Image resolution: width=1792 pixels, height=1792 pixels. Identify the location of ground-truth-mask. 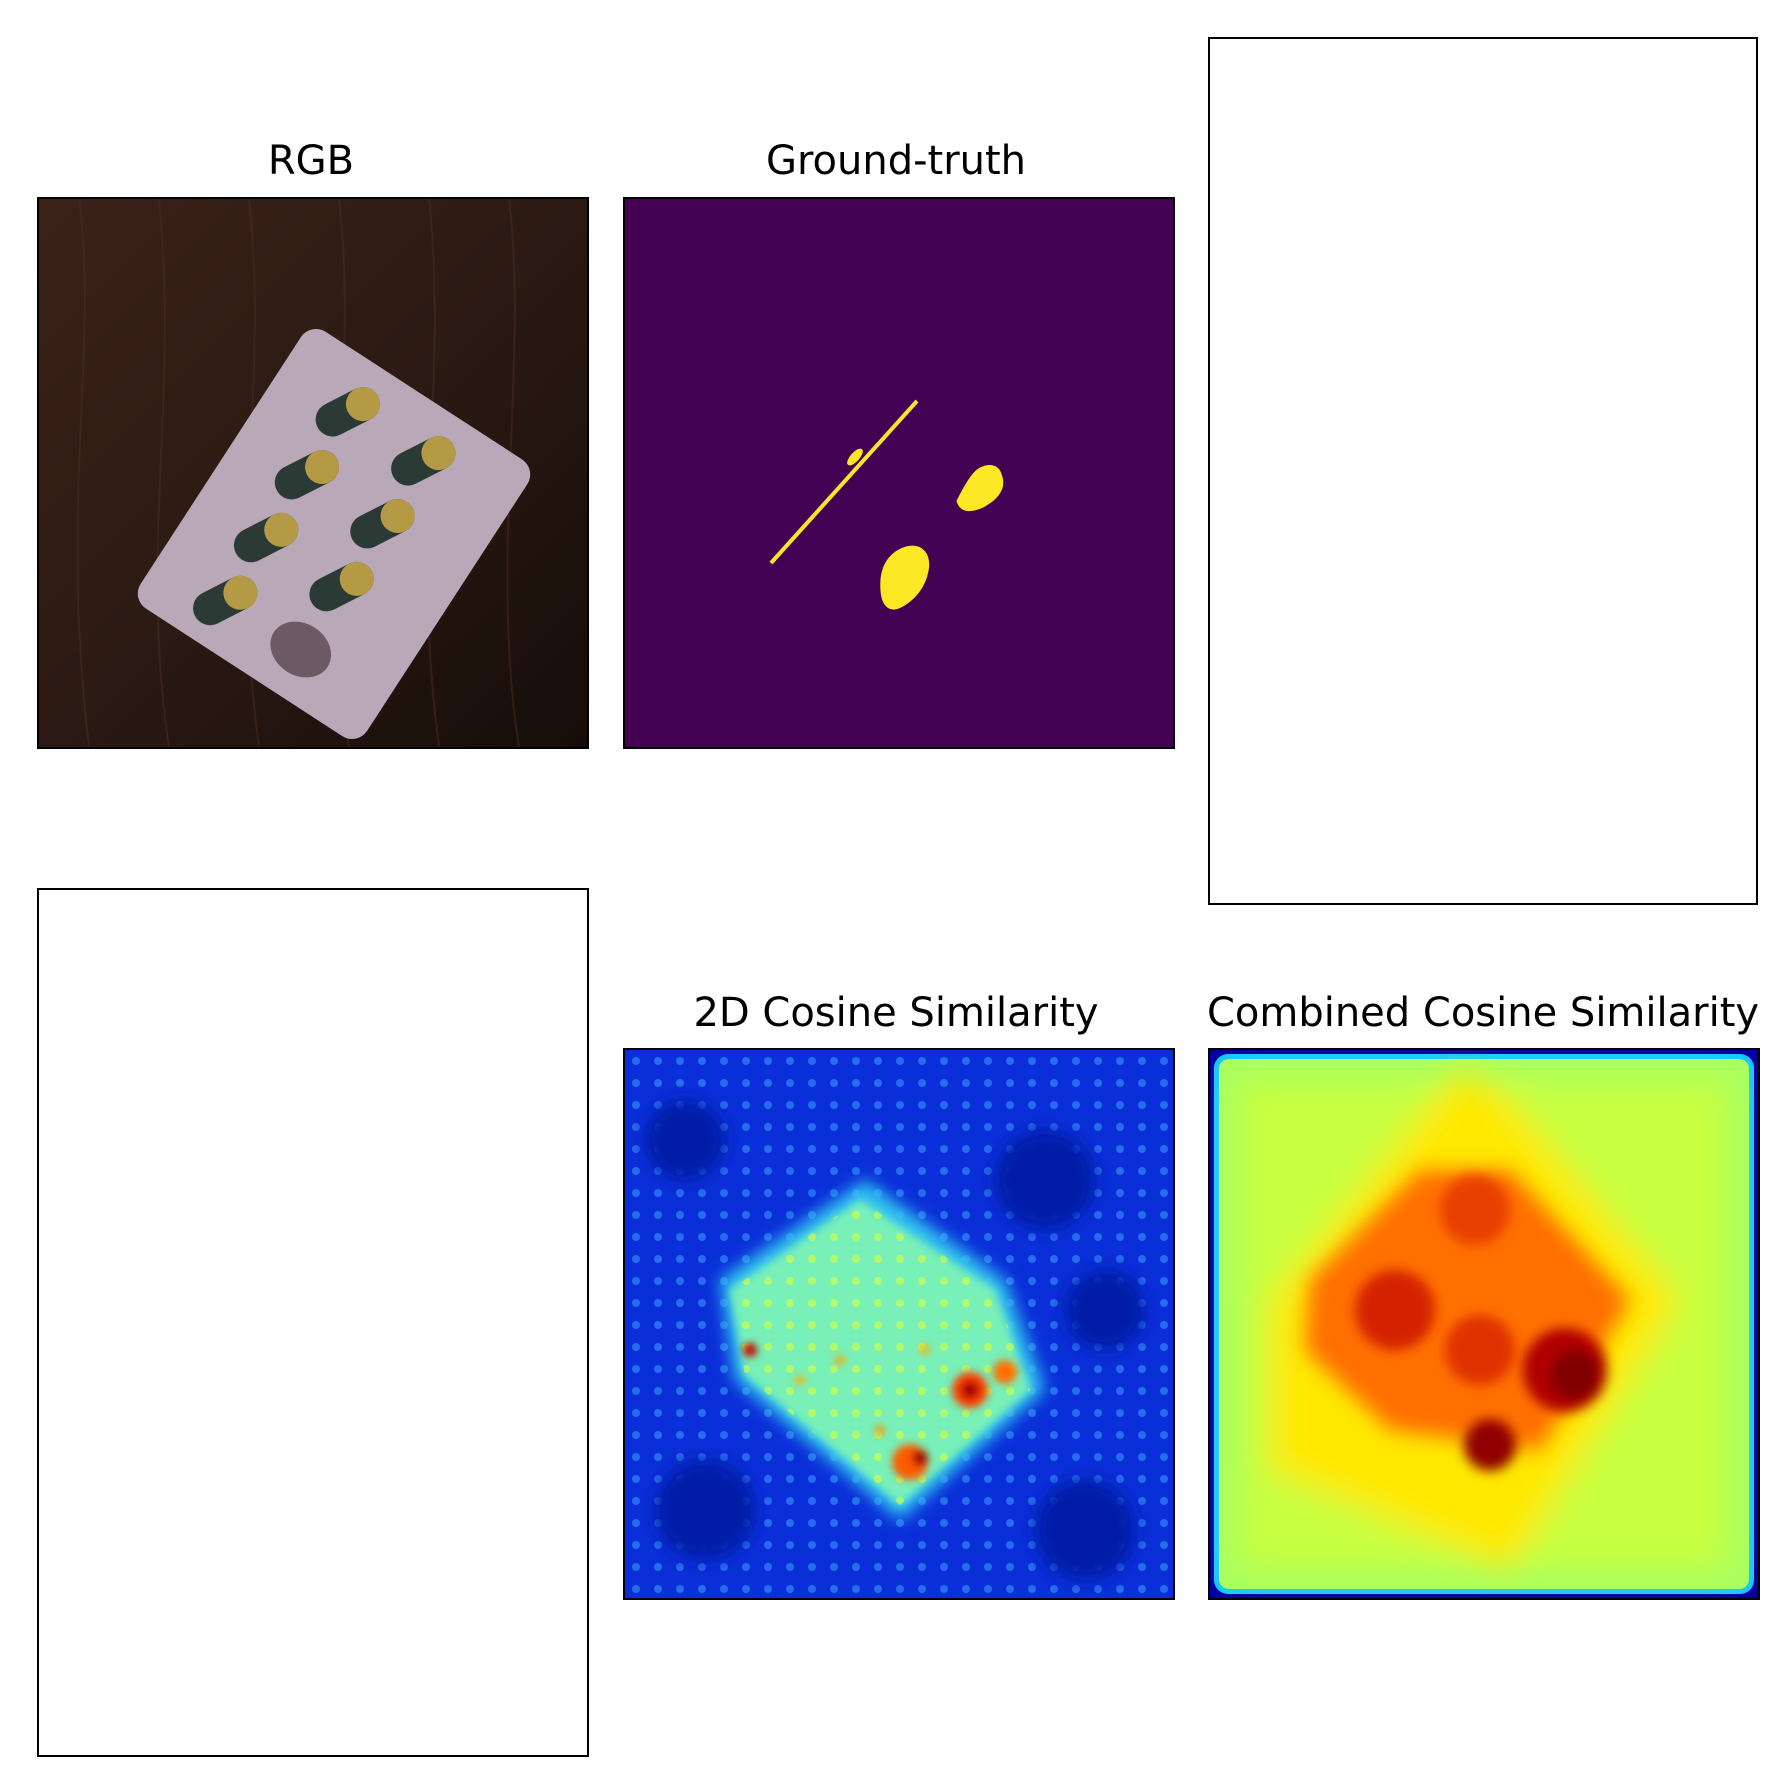
(899, 473).